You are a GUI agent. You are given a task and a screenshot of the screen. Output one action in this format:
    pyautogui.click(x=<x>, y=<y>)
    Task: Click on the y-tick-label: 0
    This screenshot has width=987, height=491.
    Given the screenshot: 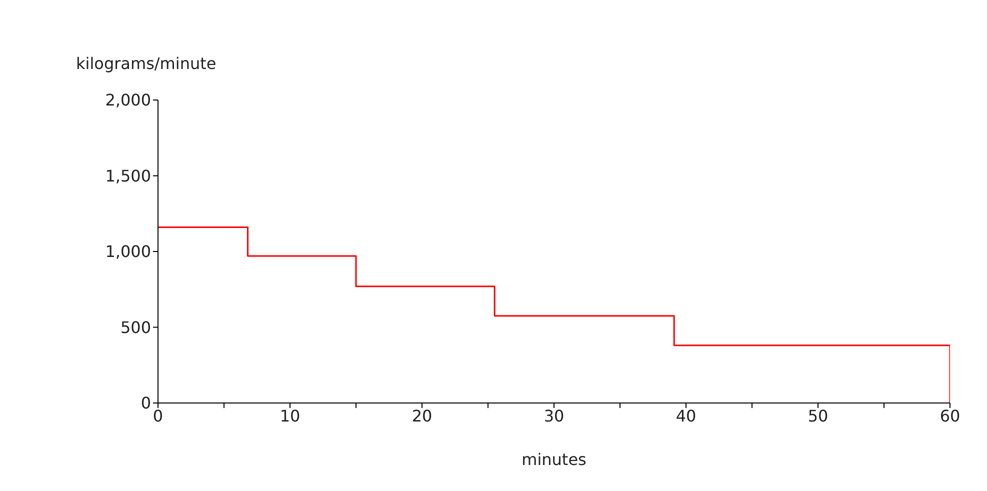 What is the action you would take?
    pyautogui.click(x=145, y=403)
    